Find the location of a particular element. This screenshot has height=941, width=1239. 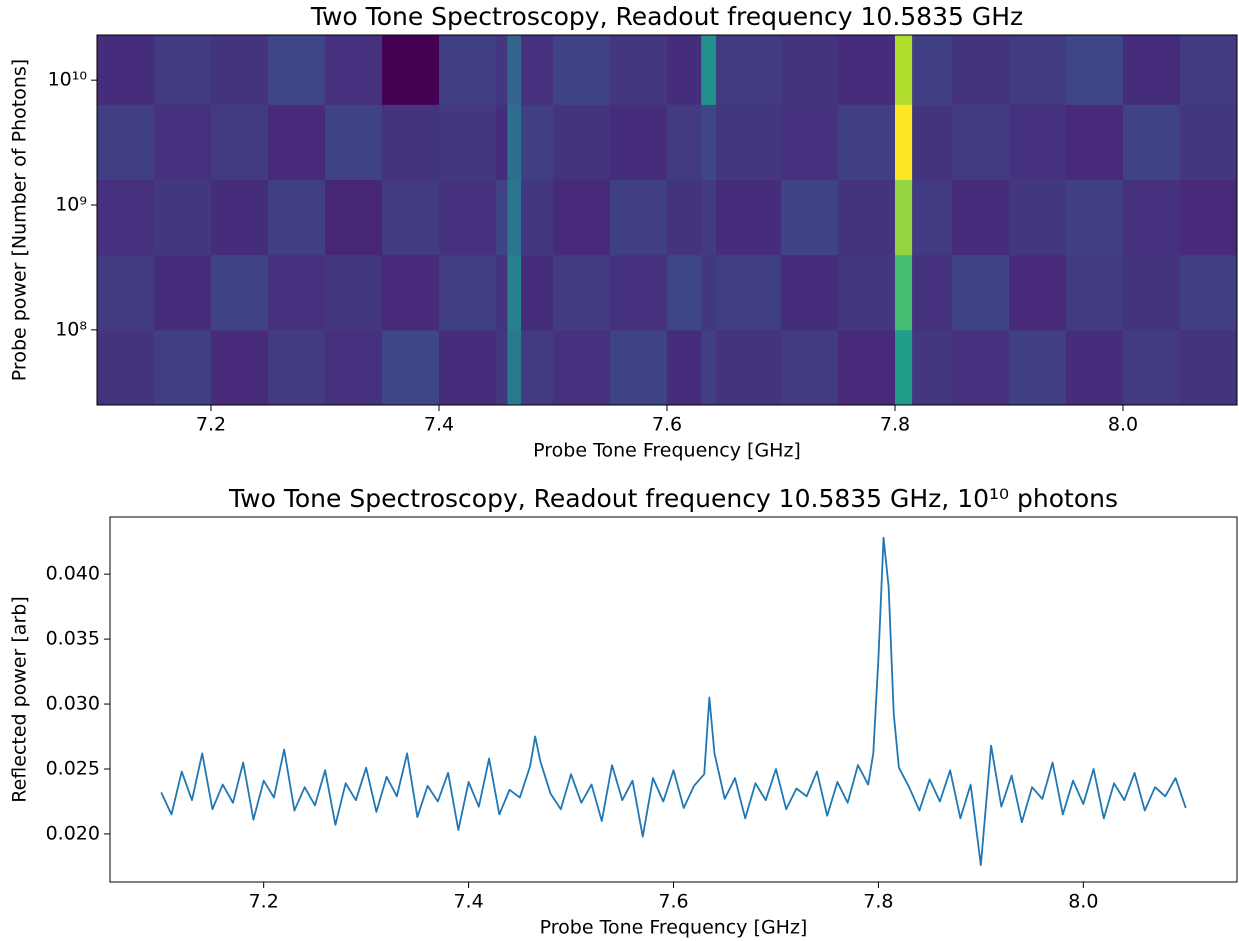

y-tick-label: 0.035 is located at coordinates (73, 639).